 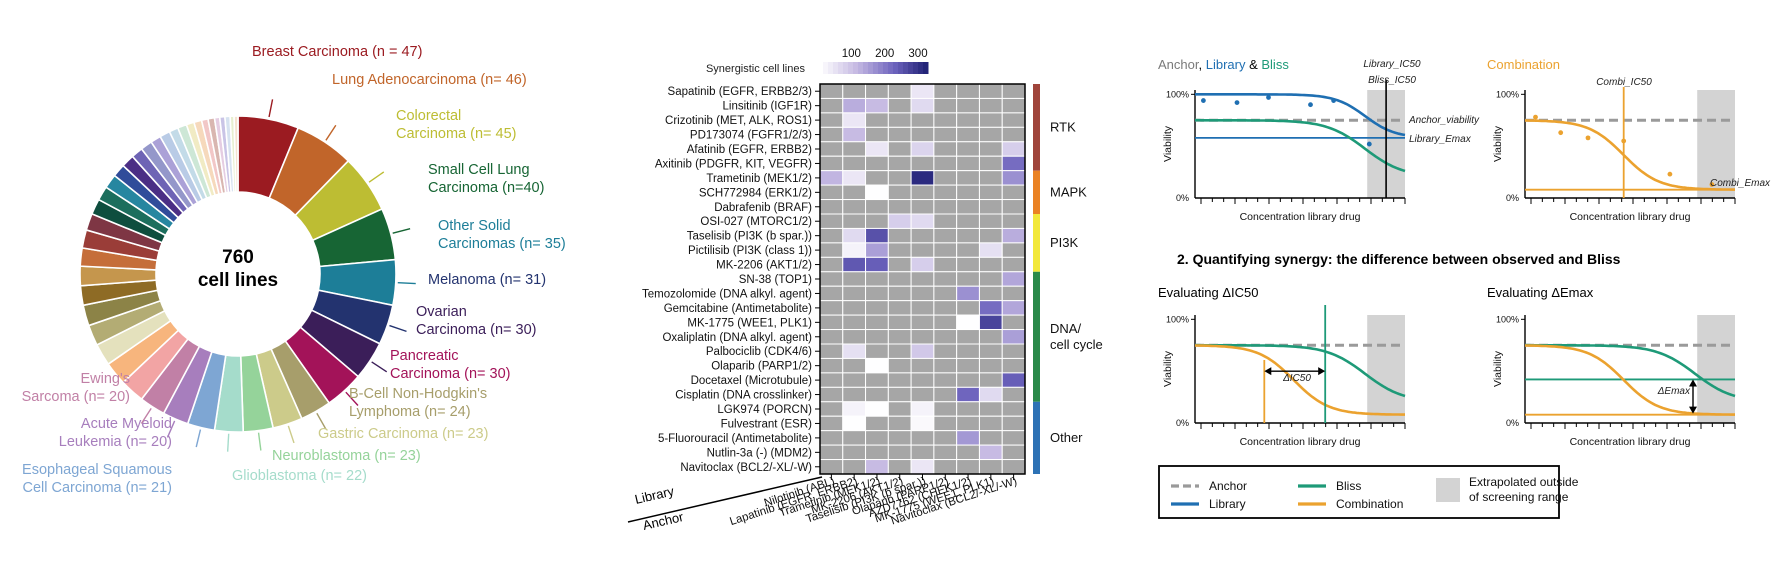 I want to click on subtitle-demax: Evaluating ΔEmax, so click(x=1540, y=292).